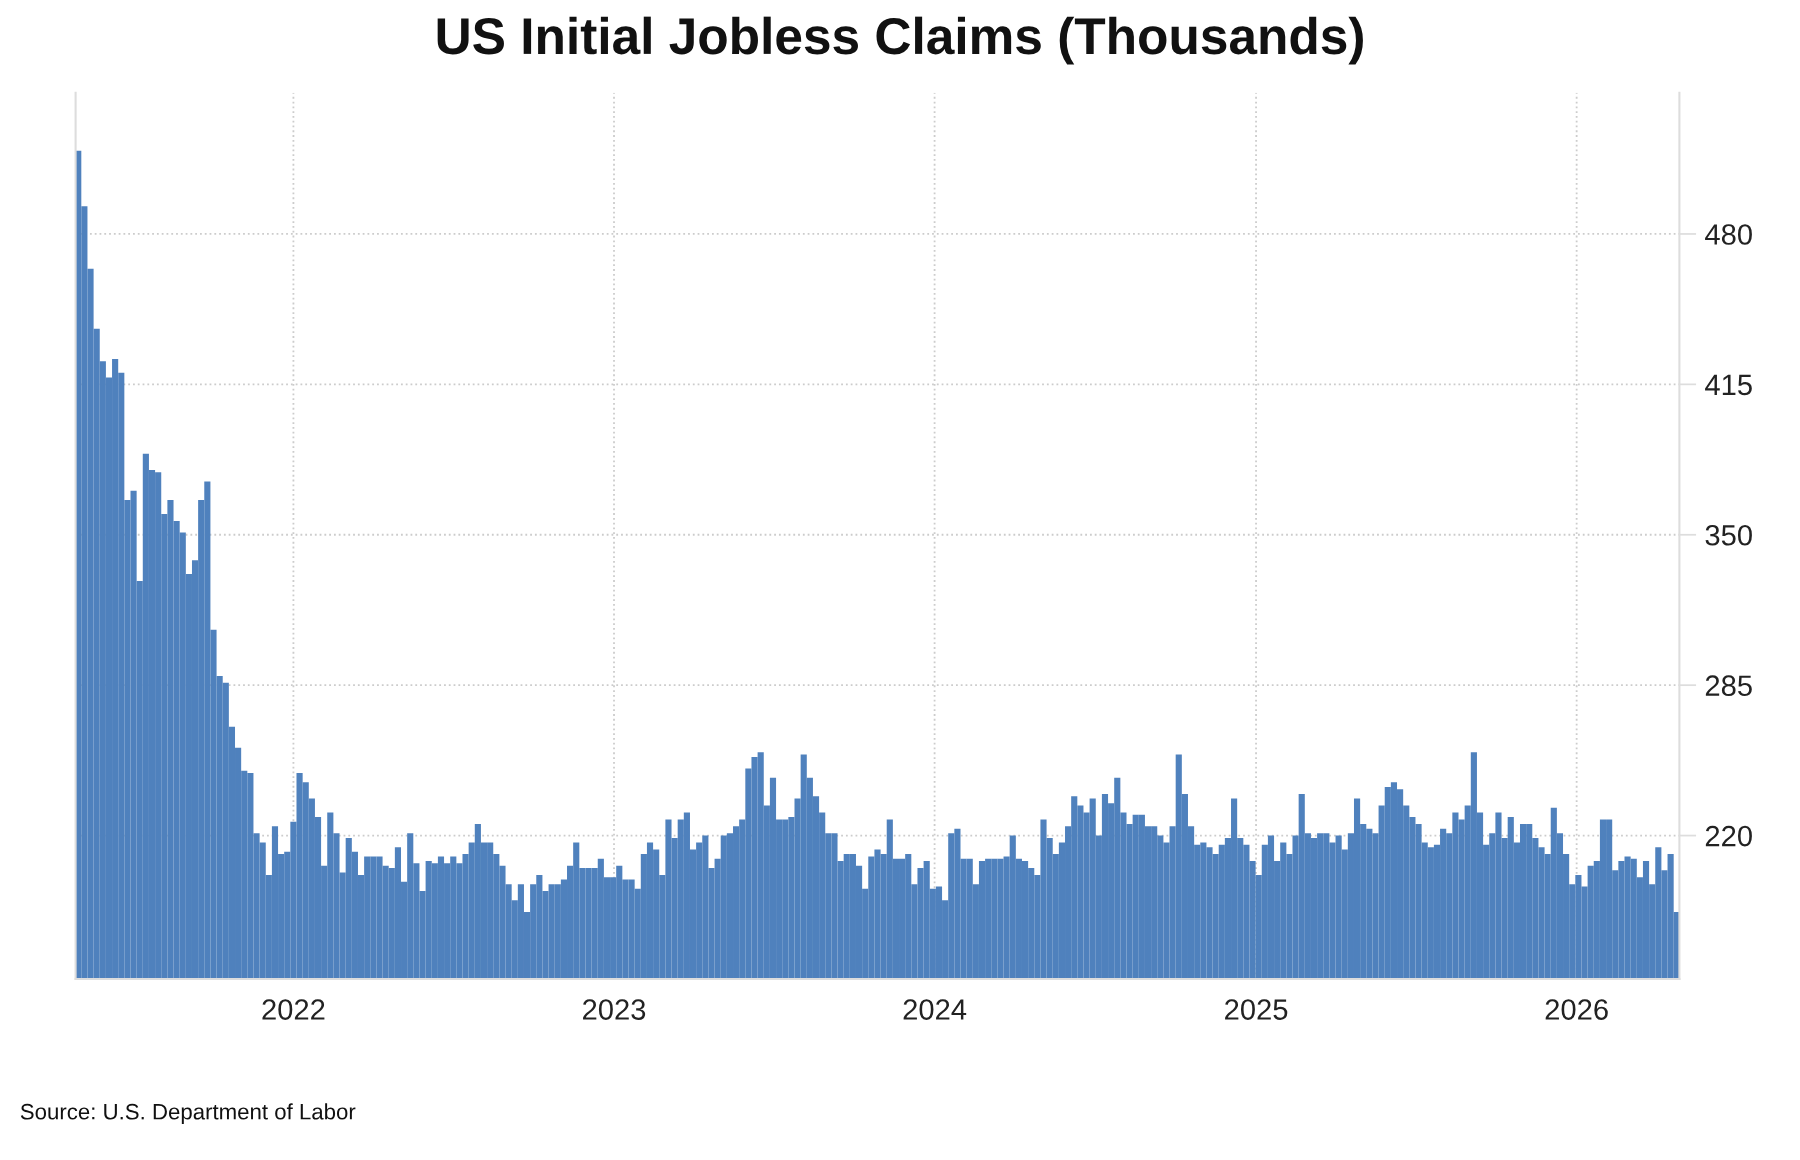 Image resolution: width=1800 pixels, height=1160 pixels. Describe the element at coordinates (614, 1009) in the screenshot. I see `x-tick-label: 2023` at that location.